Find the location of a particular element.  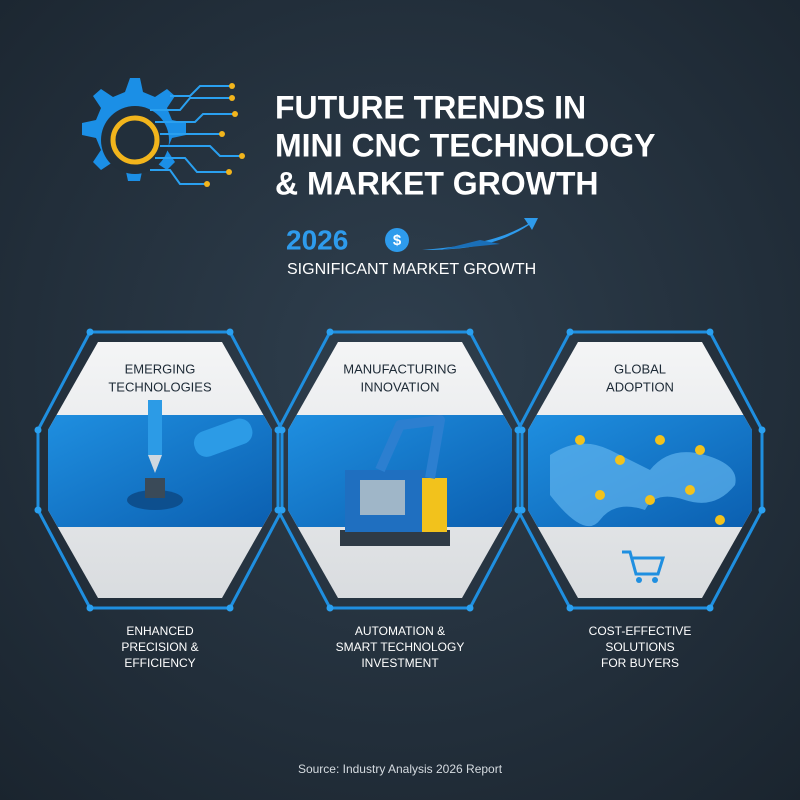

robot-arm is located at coordinates (410, 447).